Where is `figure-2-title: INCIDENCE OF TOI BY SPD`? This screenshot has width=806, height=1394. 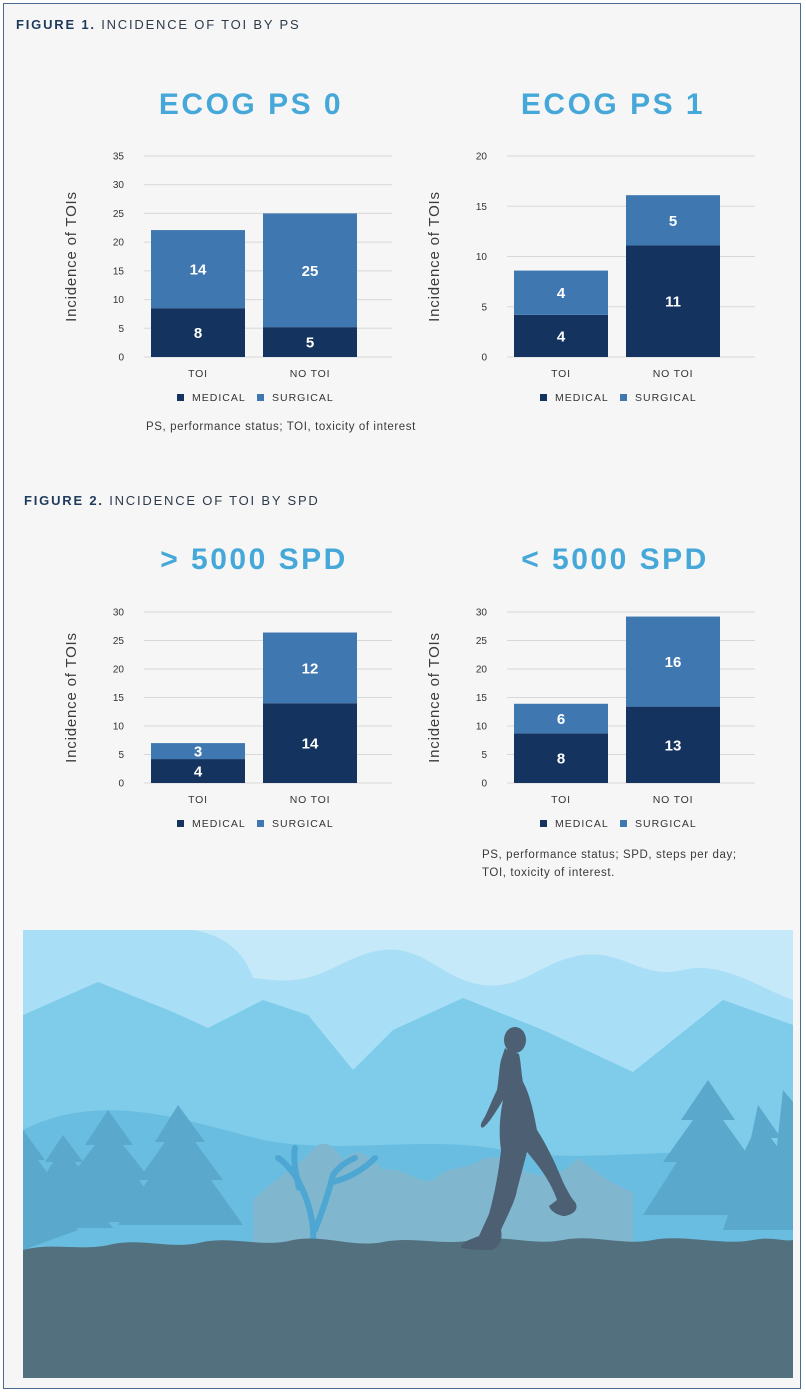 figure-2-title: INCIDENCE OF TOI BY SPD is located at coordinates (214, 500).